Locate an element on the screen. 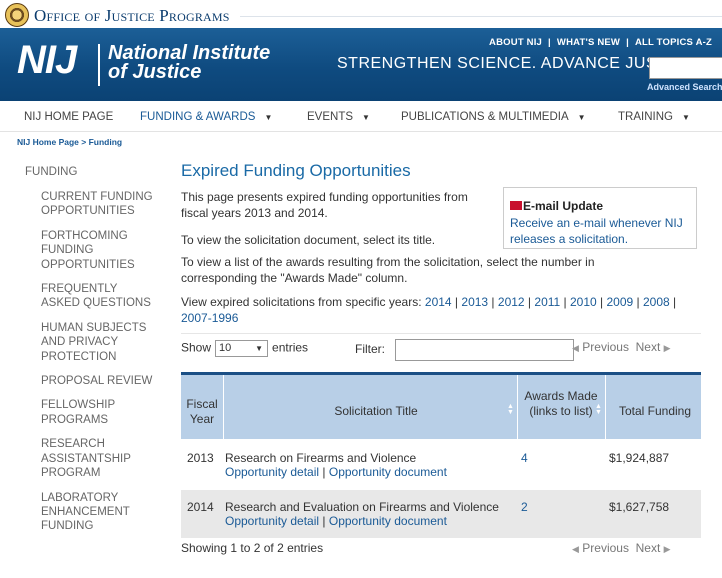  entries-select: 10 ▼ is located at coordinates (242, 348).